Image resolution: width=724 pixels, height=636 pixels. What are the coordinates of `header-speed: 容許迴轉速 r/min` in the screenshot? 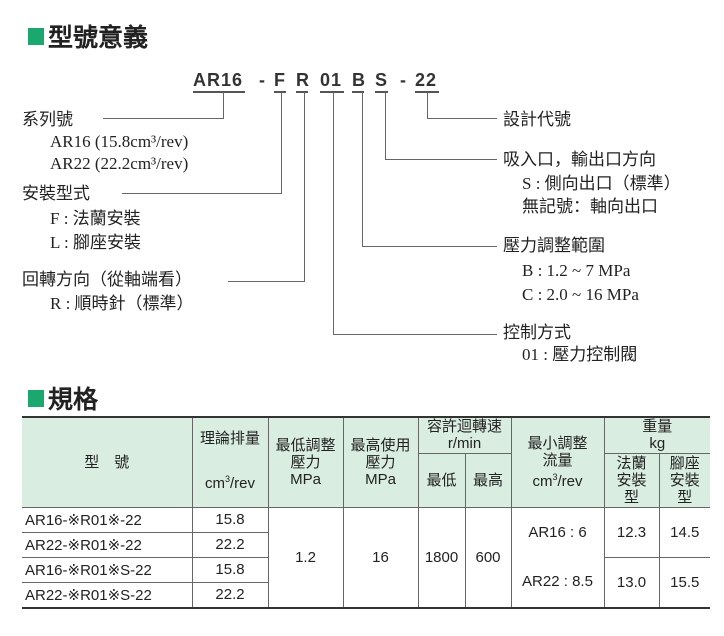 It's located at (464, 435).